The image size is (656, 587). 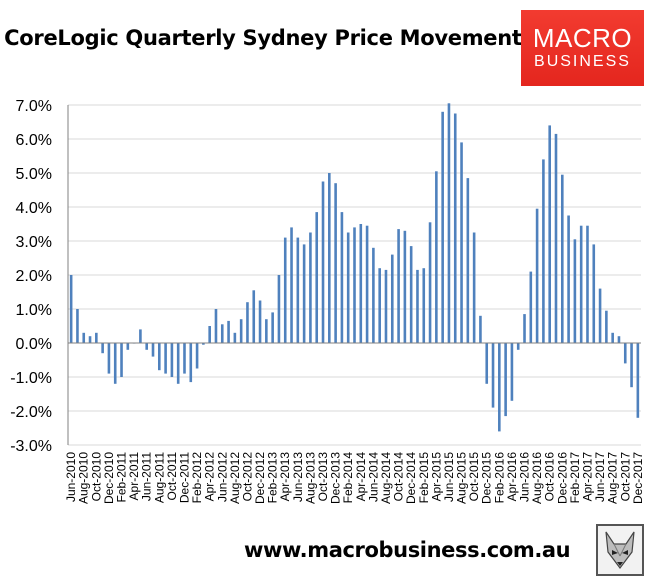 I want to click on x-tick-label: Jun-2013, so click(x=298, y=477).